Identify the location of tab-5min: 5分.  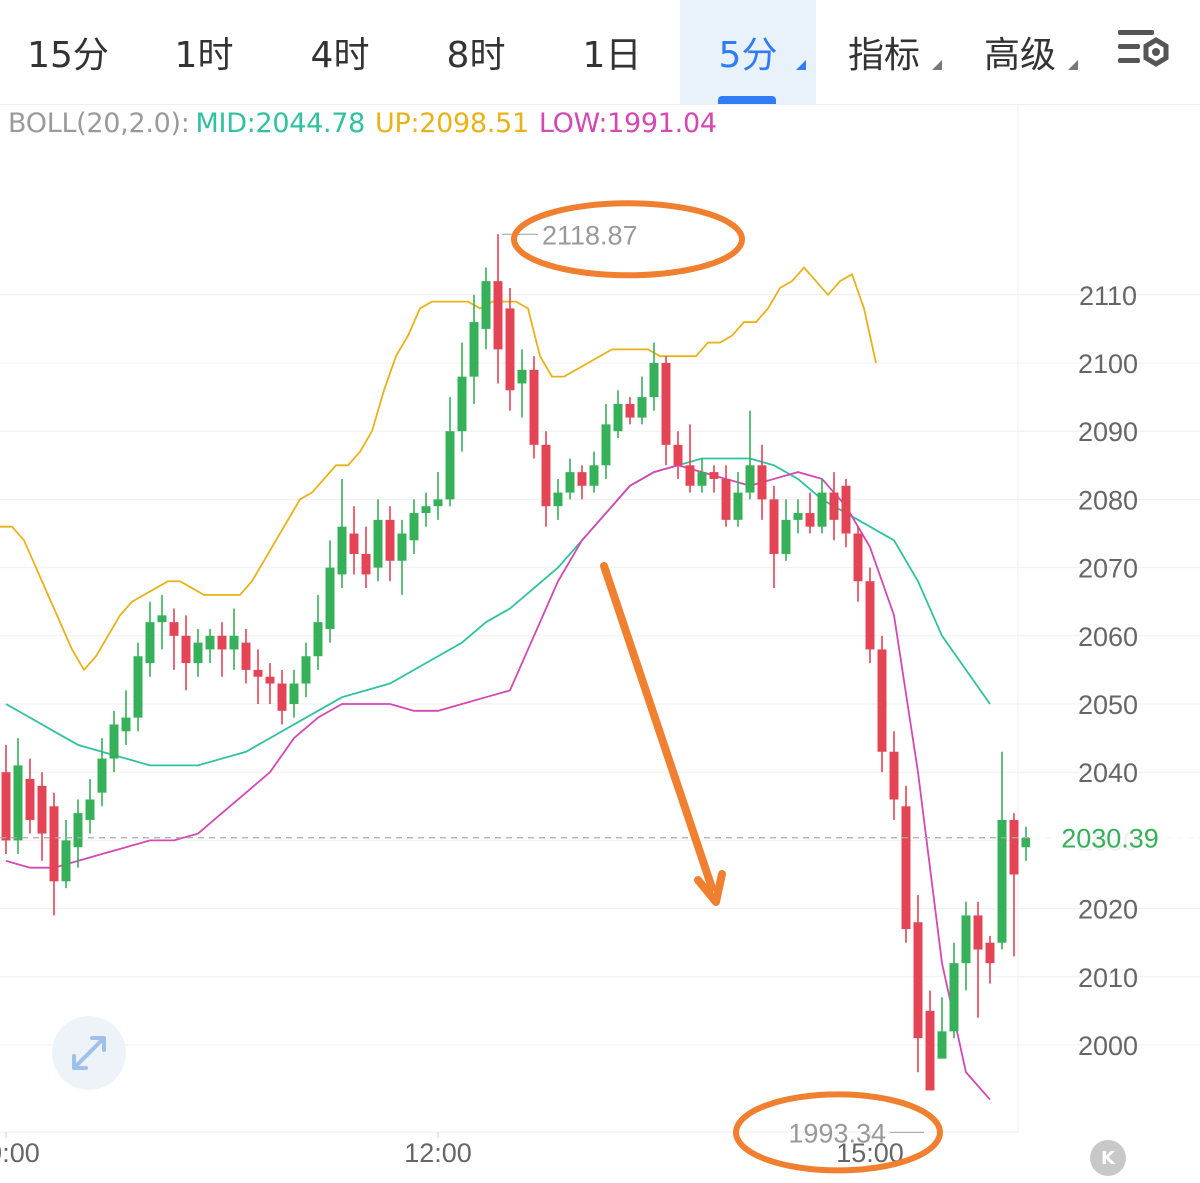
(748, 52).